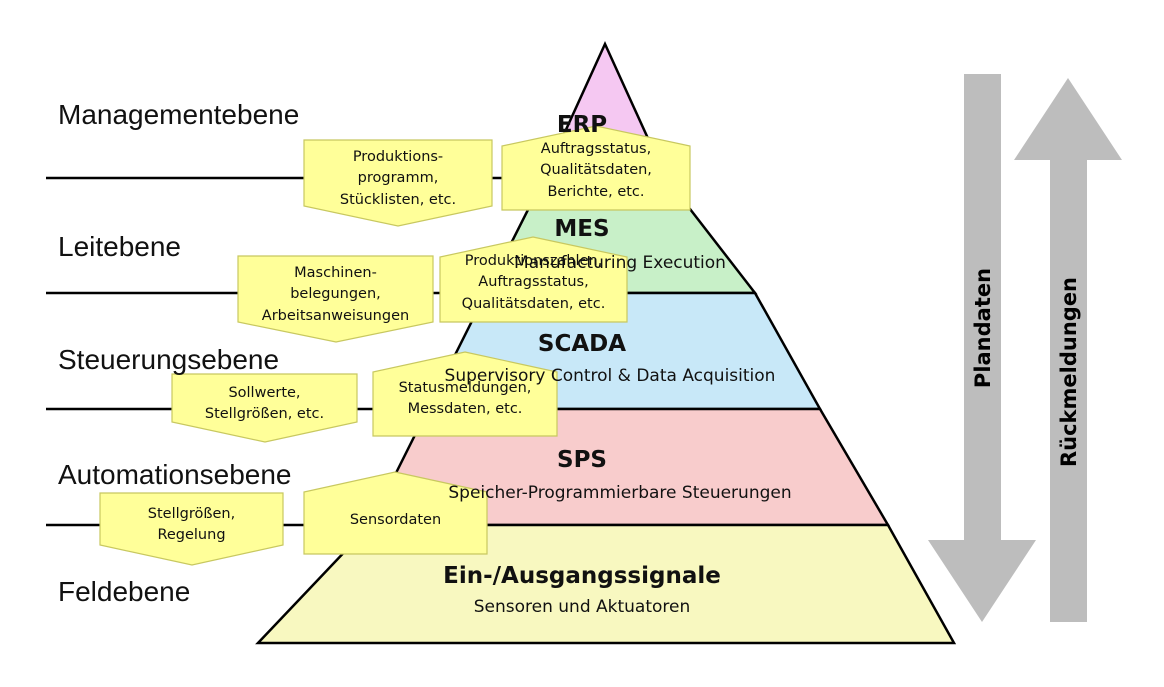 The width and height of the screenshot is (1164, 687). What do you see at coordinates (169, 359) in the screenshot?
I see `level-label-steuerung: Steuerungsebene` at bounding box center [169, 359].